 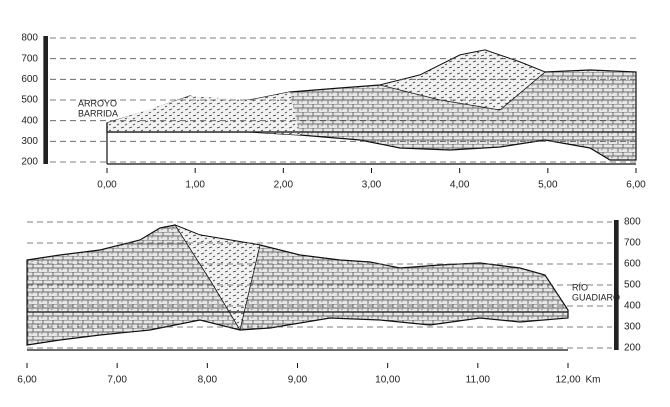 What do you see at coordinates (98, 113) in the screenshot?
I see `annotation: BARRIDA` at bounding box center [98, 113].